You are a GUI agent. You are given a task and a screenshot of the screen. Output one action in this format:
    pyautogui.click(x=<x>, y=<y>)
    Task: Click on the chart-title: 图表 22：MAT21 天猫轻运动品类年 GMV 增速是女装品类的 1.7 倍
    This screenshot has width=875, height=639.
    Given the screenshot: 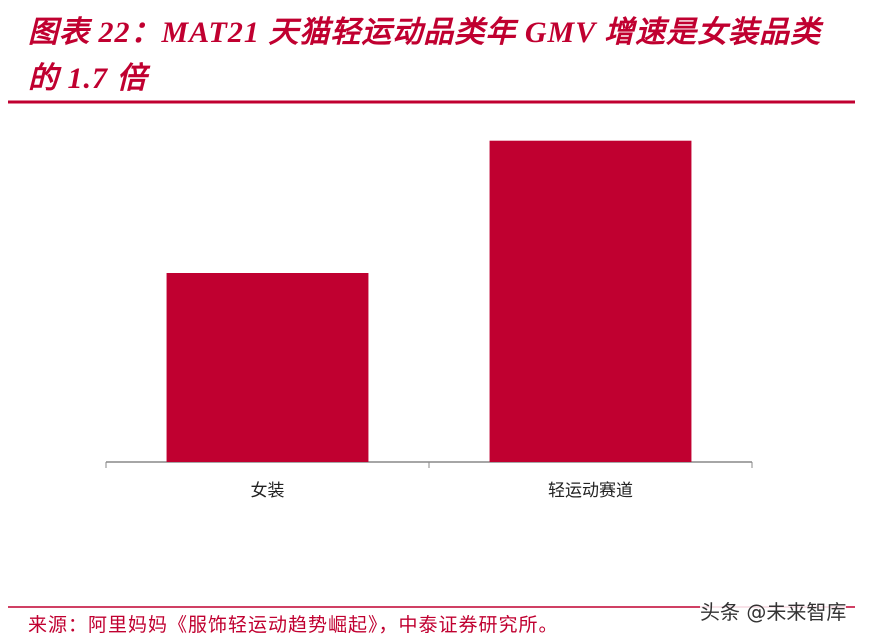 What is the action you would take?
    pyautogui.click(x=425, y=55)
    